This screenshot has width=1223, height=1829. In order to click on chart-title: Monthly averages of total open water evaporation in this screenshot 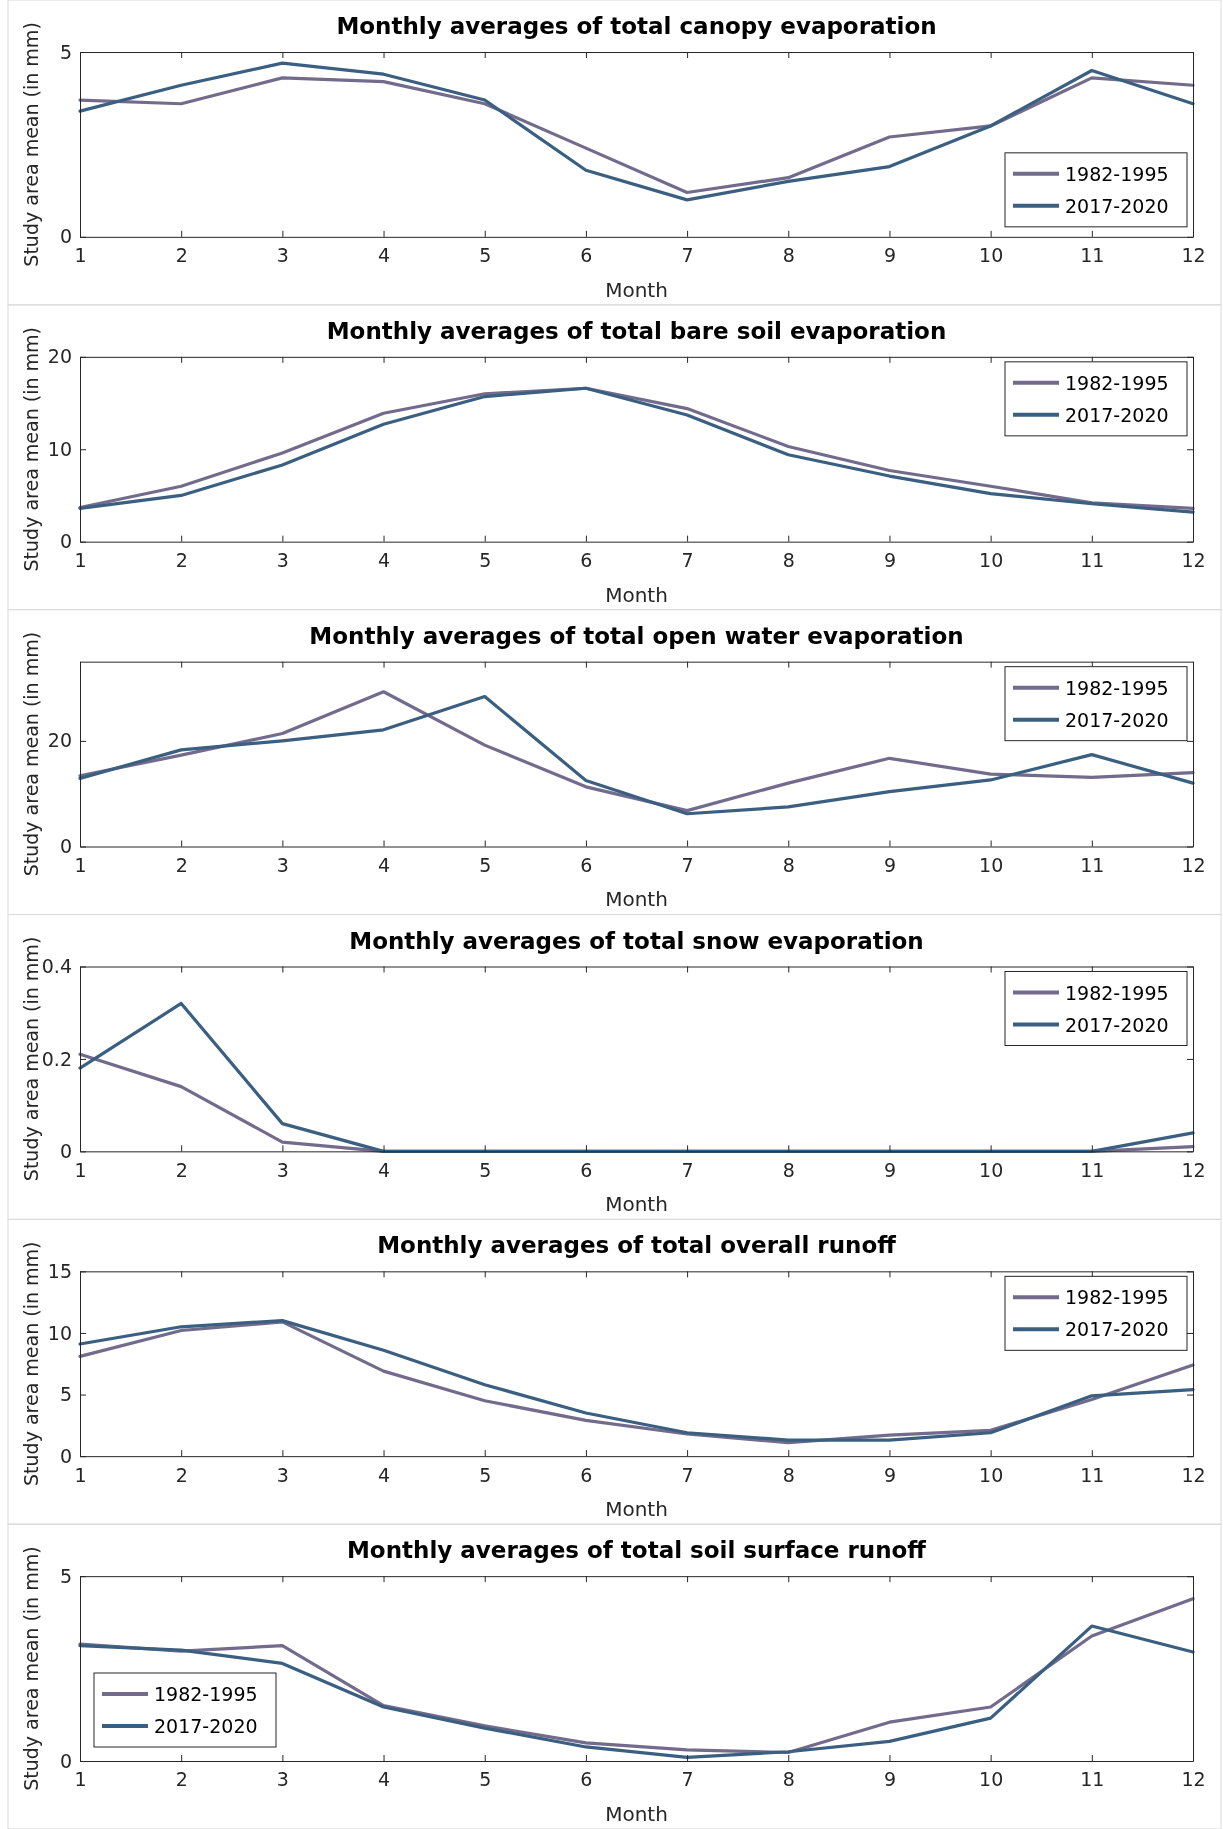, I will do `click(636, 635)`.